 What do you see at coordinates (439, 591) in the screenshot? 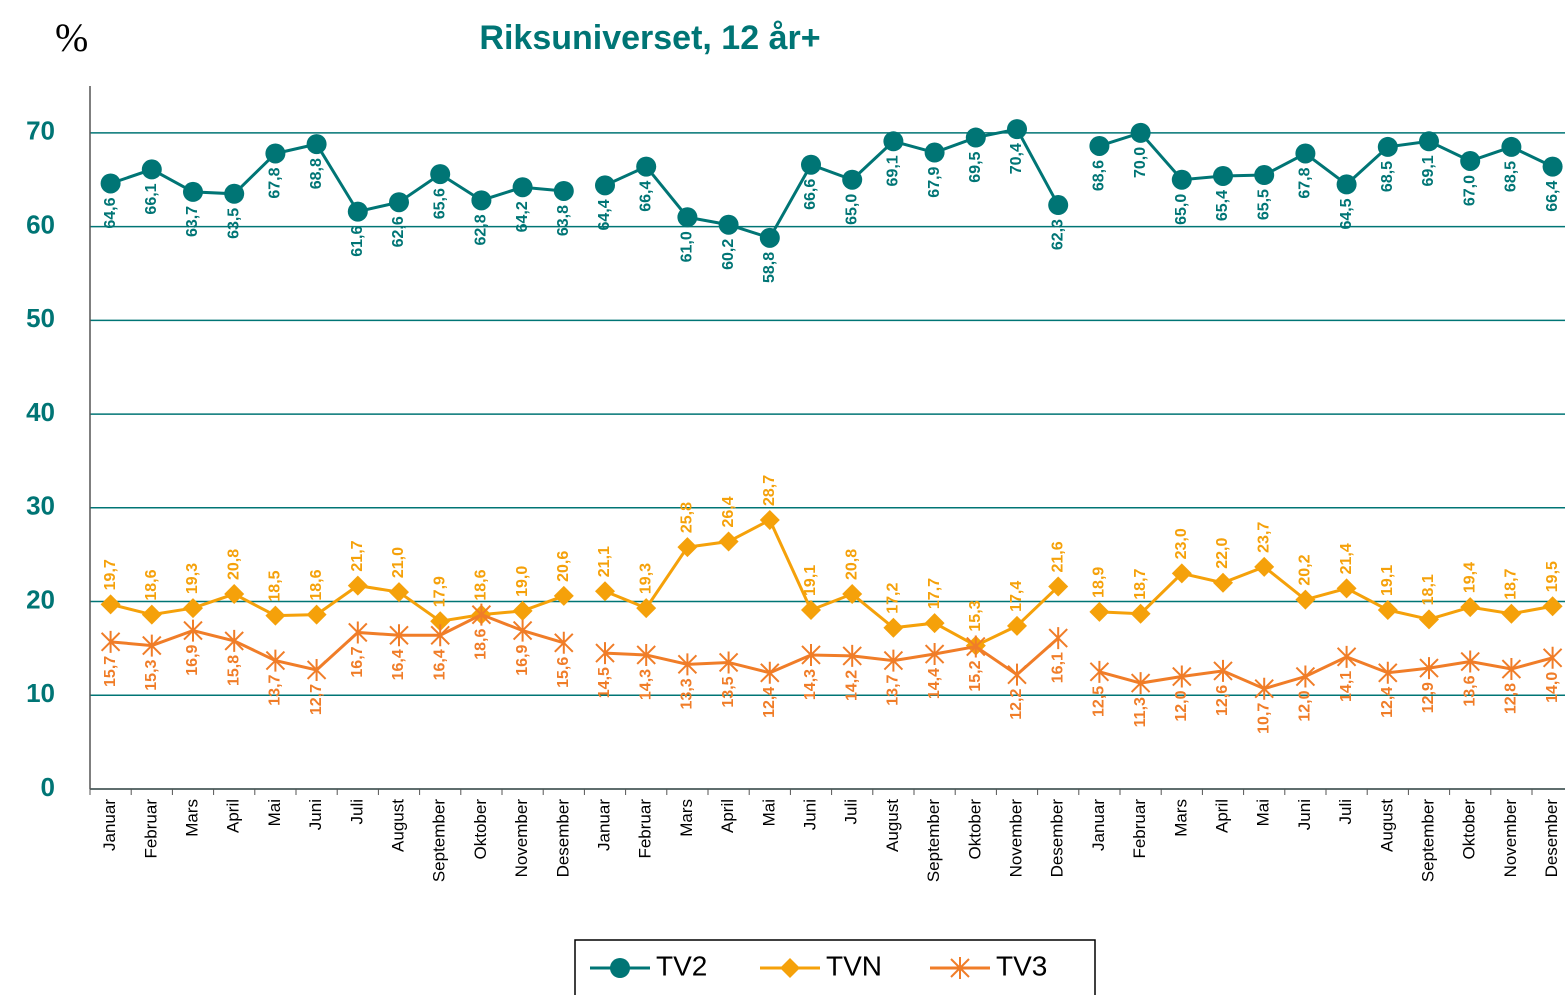
I see `data-label: 17,9` at bounding box center [439, 591].